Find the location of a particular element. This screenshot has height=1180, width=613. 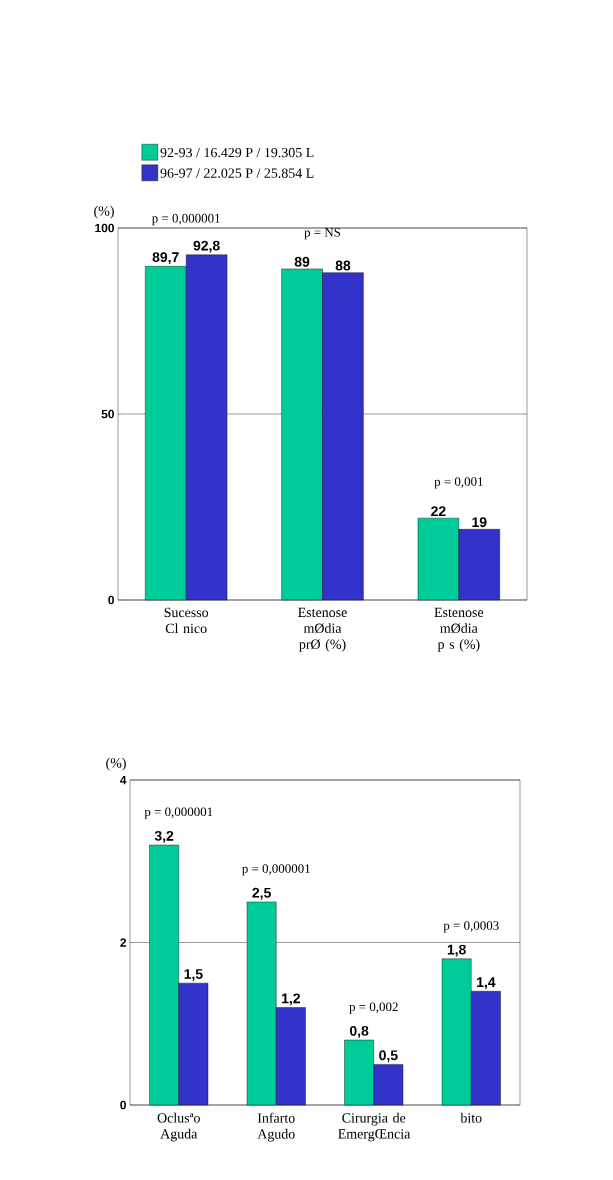

data-label: 1,4 is located at coordinates (486, 983).